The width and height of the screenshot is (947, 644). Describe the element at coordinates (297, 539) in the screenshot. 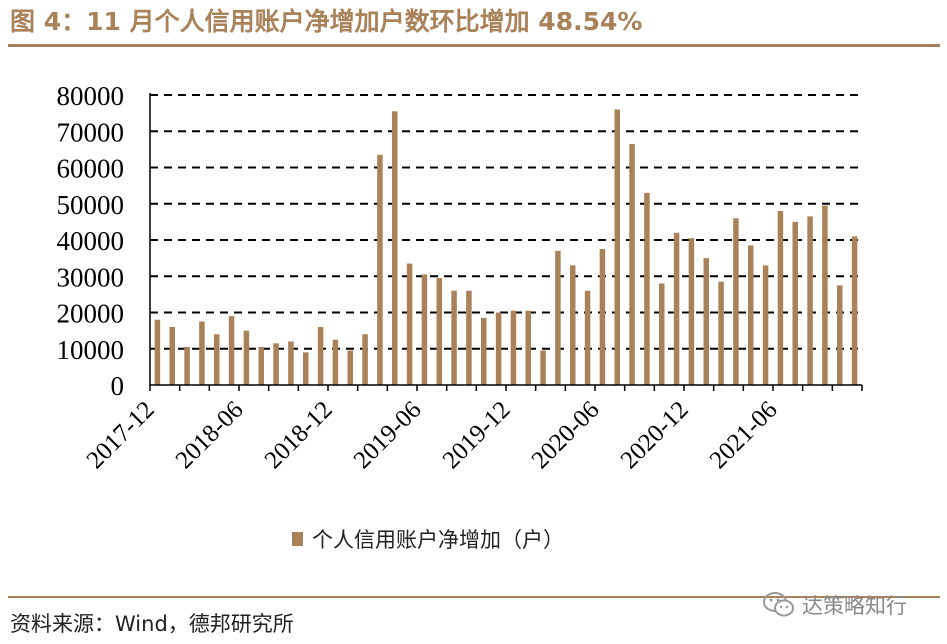

I see `legend-swatch` at that location.